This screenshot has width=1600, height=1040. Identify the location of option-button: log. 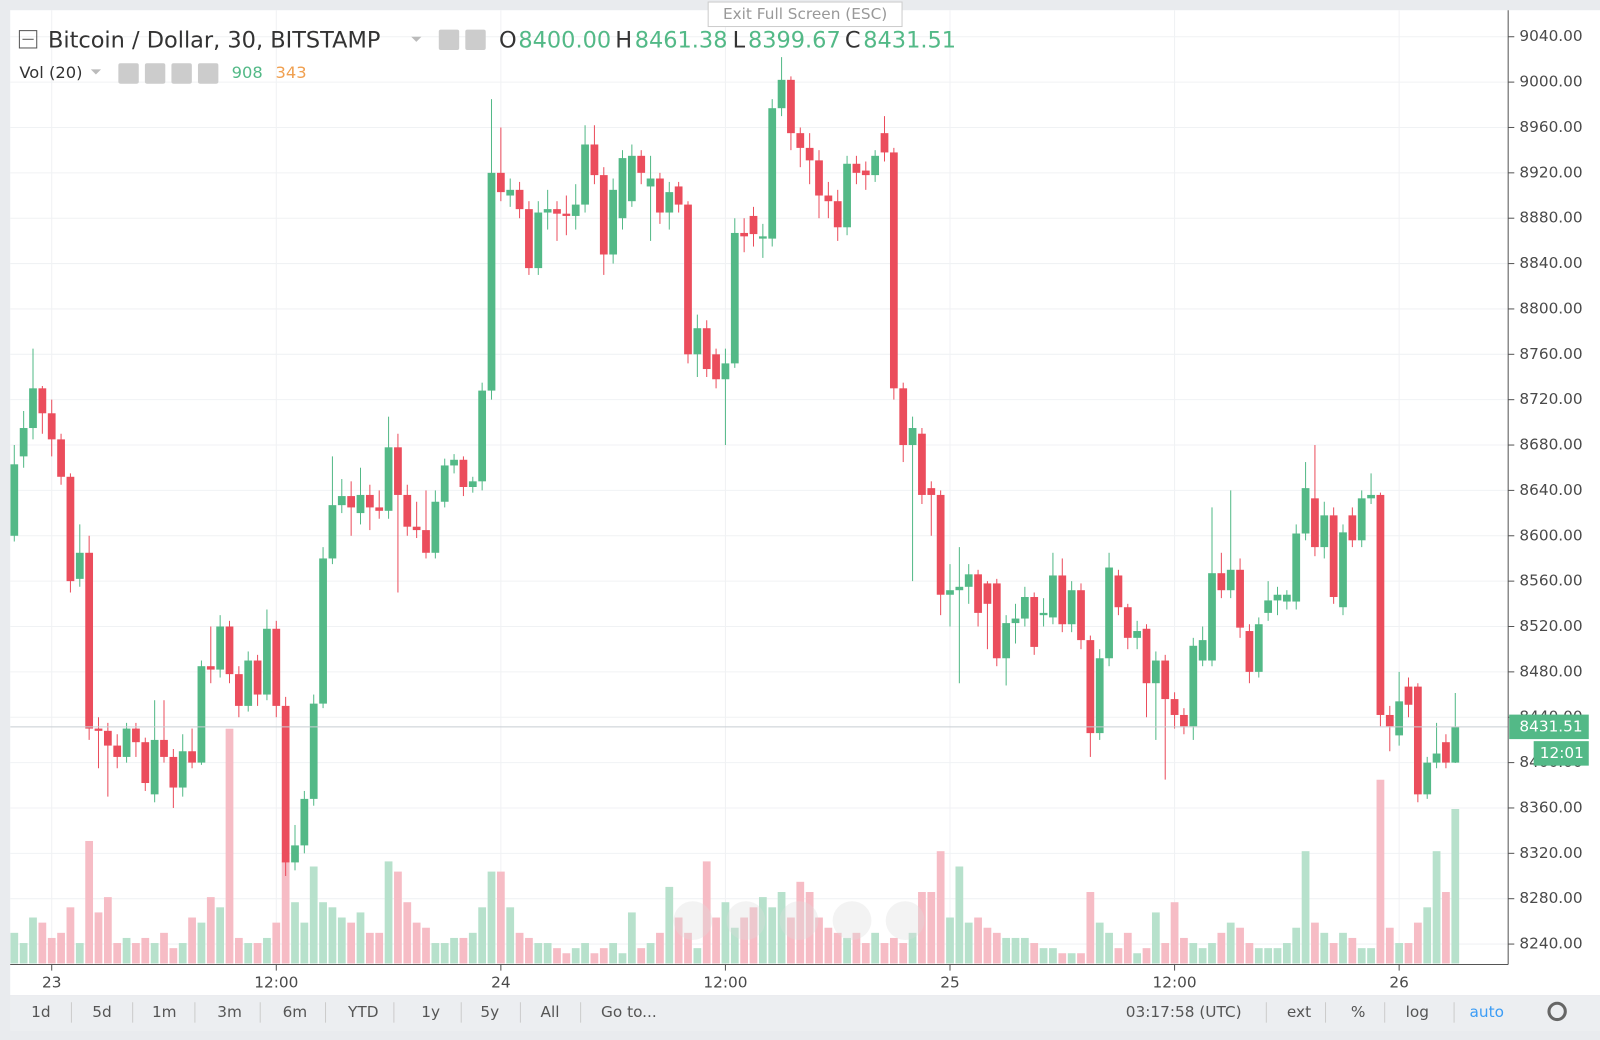
(1417, 1012).